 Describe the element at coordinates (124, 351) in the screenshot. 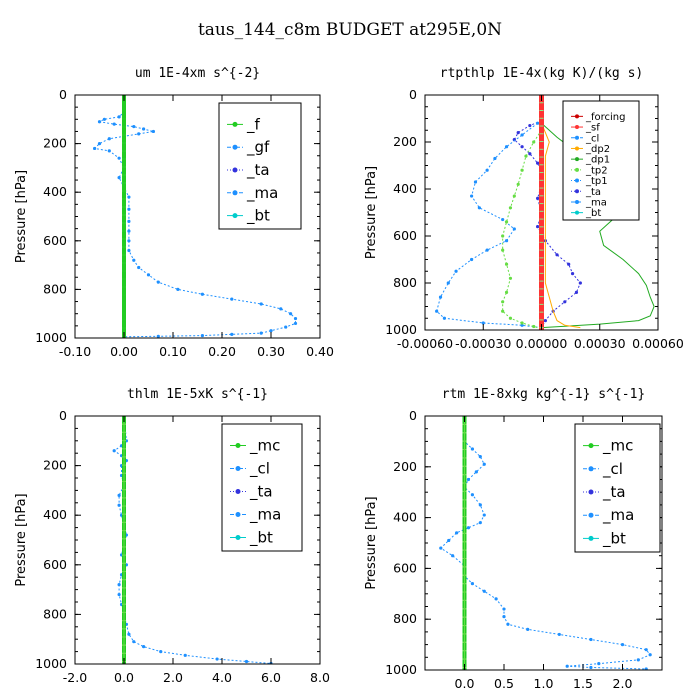

I see `x-tick-label: 0.00` at that location.